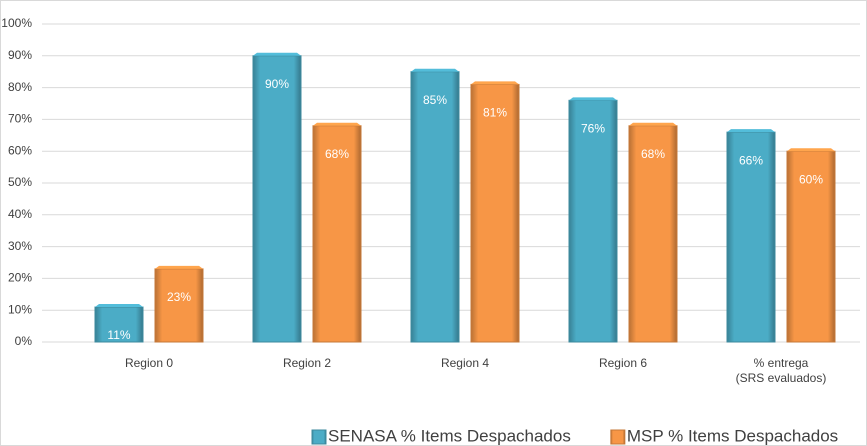  Describe the element at coordinates (24, 341) in the screenshot. I see `y-tick-label: 0%` at that location.